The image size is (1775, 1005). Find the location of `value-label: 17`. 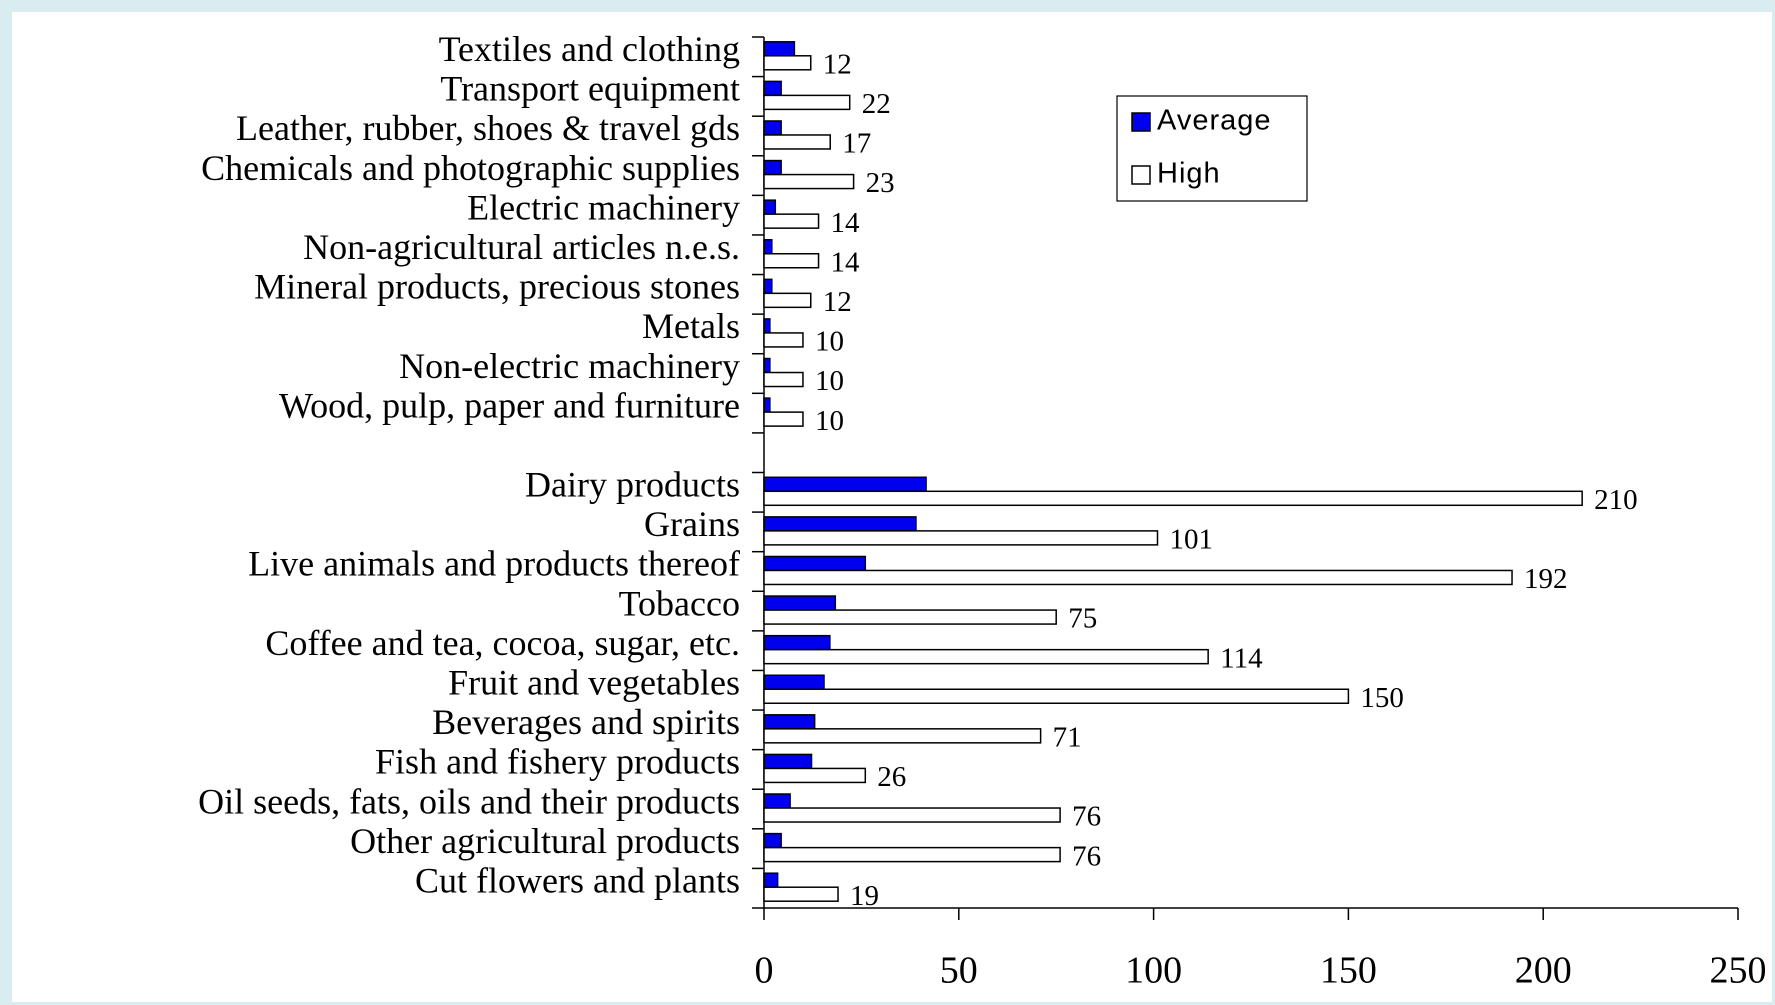

value-label: 17 is located at coordinates (856, 144).